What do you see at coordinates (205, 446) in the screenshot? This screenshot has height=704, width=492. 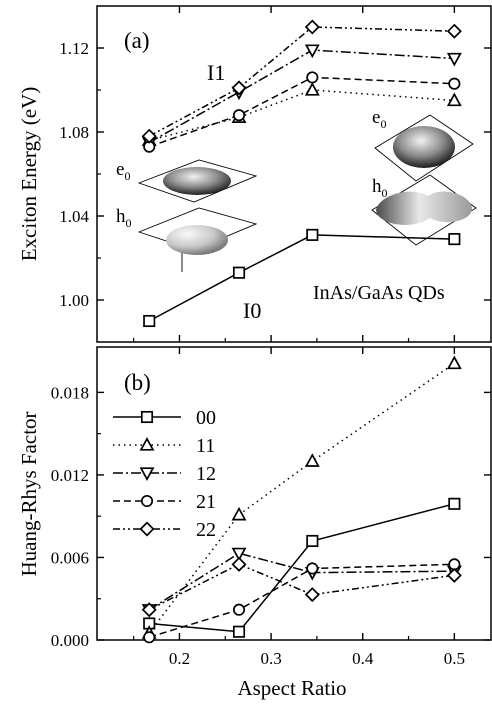 I see `legend-label-11: 11` at bounding box center [205, 446].